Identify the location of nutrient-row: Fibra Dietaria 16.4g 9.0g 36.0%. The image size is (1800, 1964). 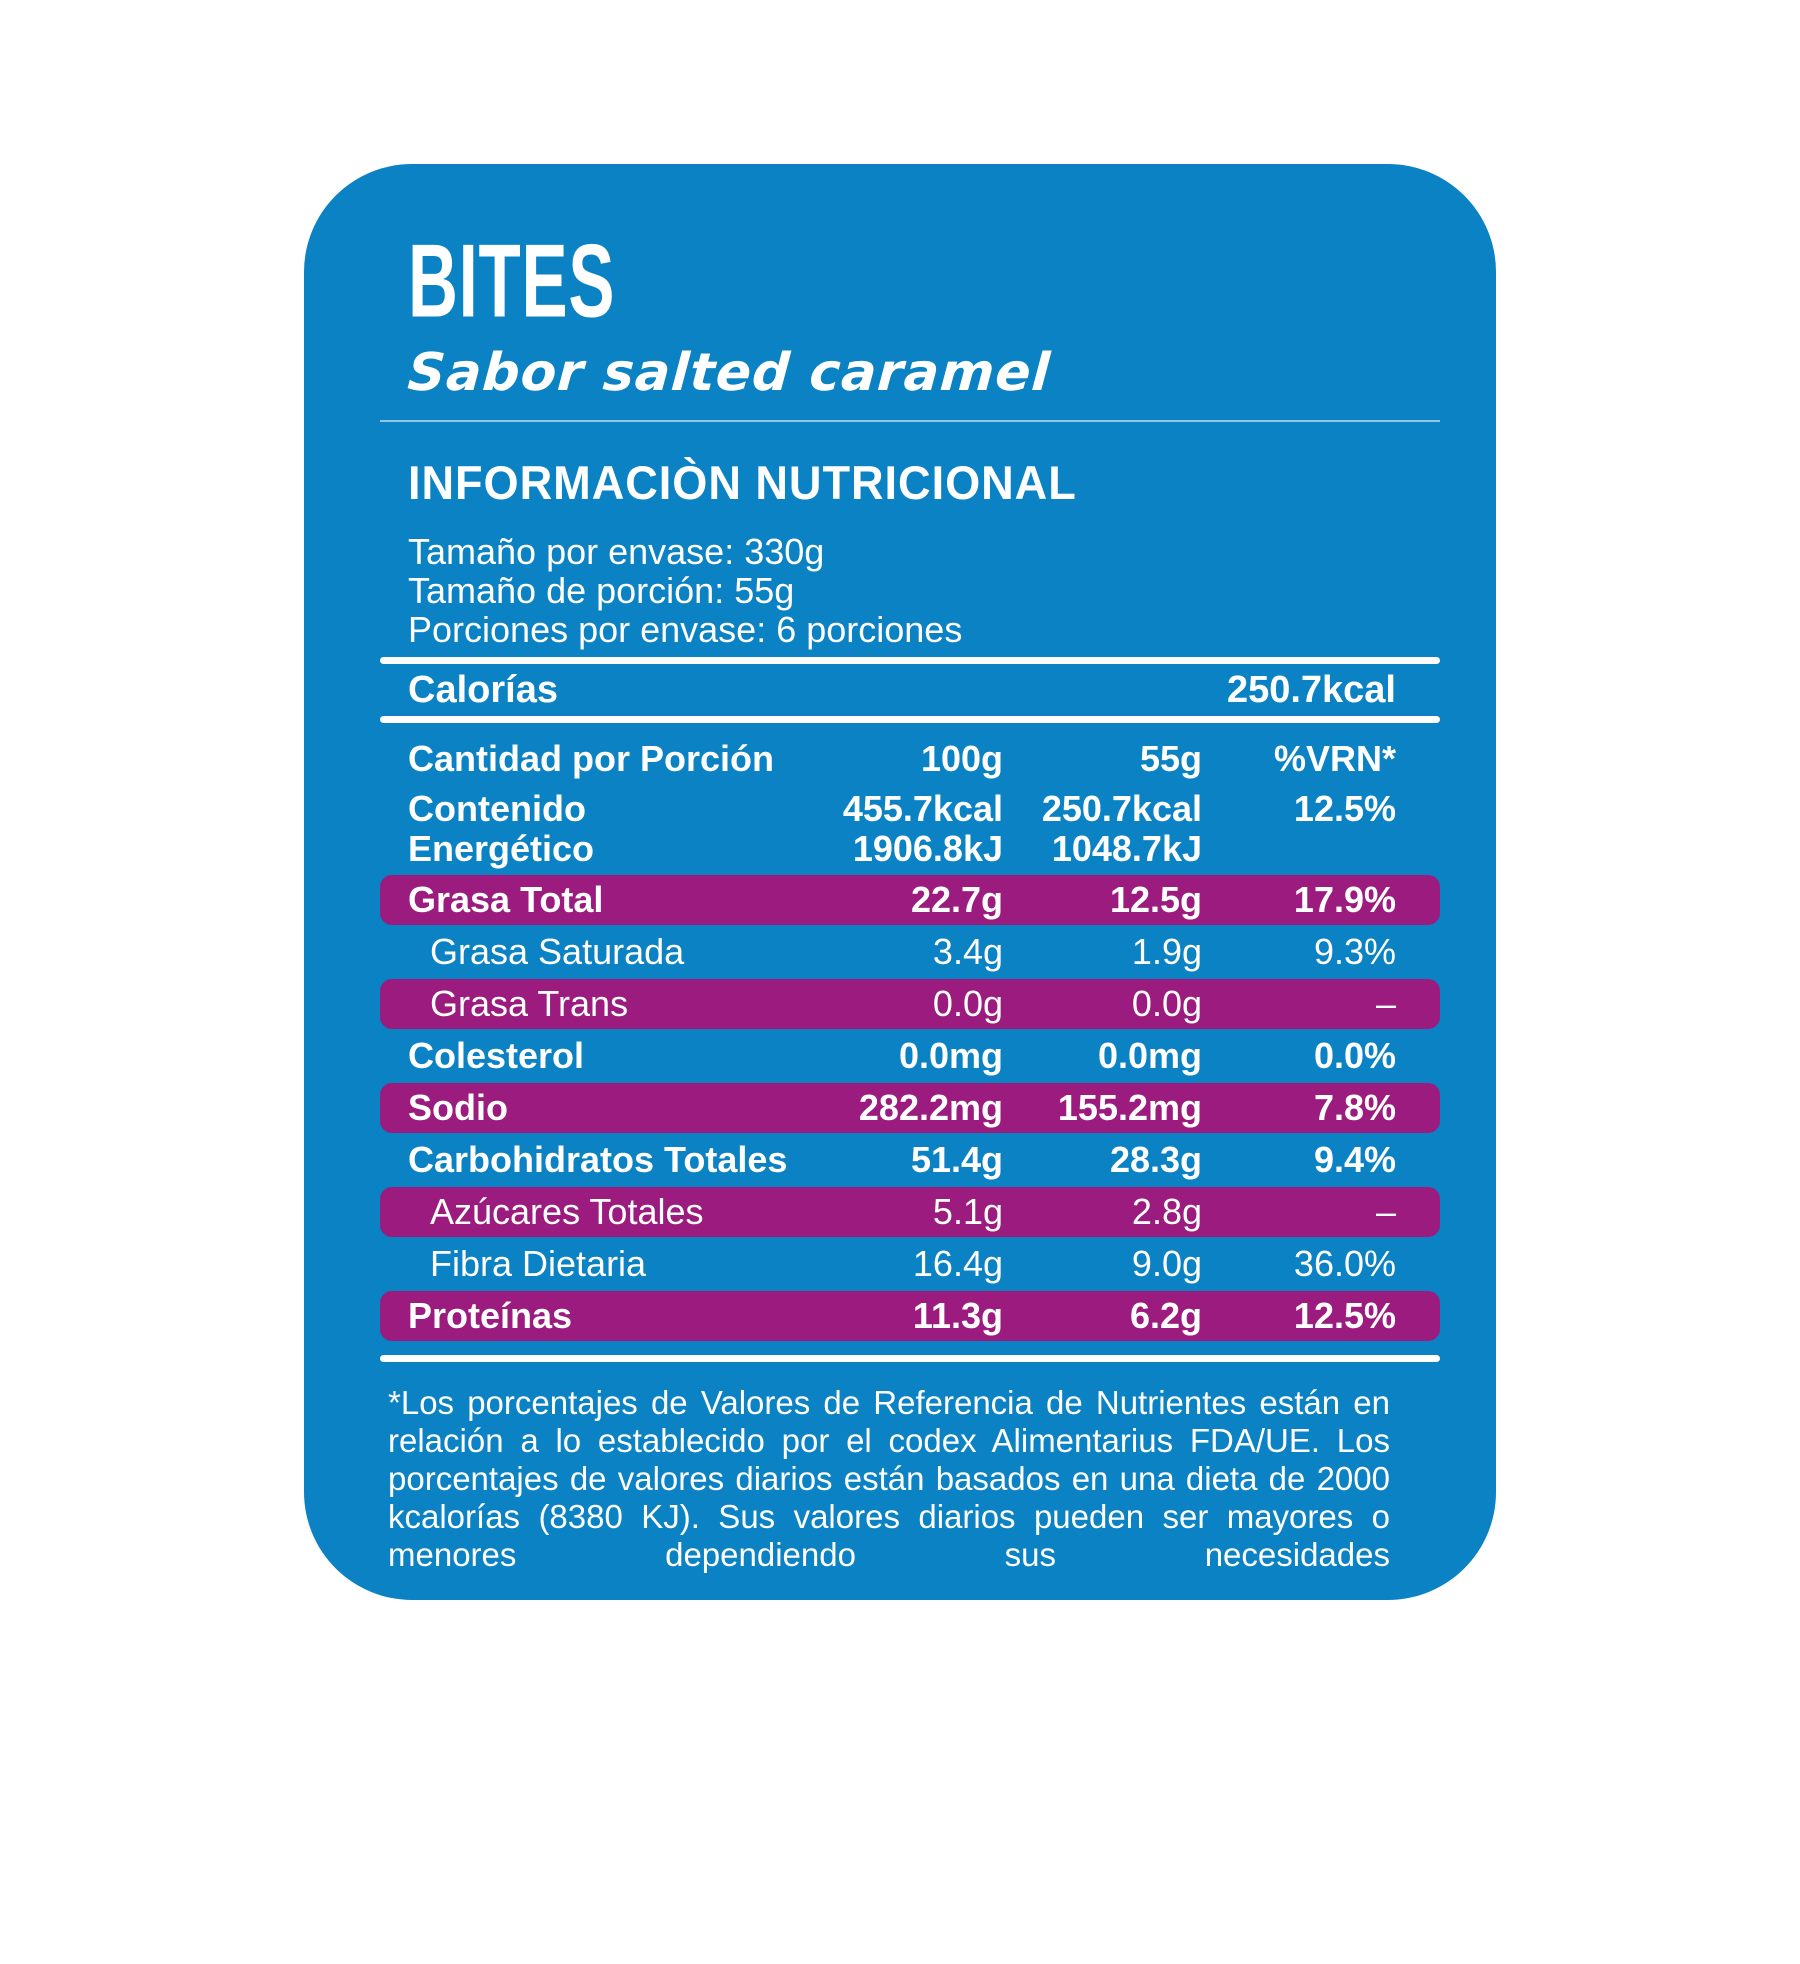
(910, 1264).